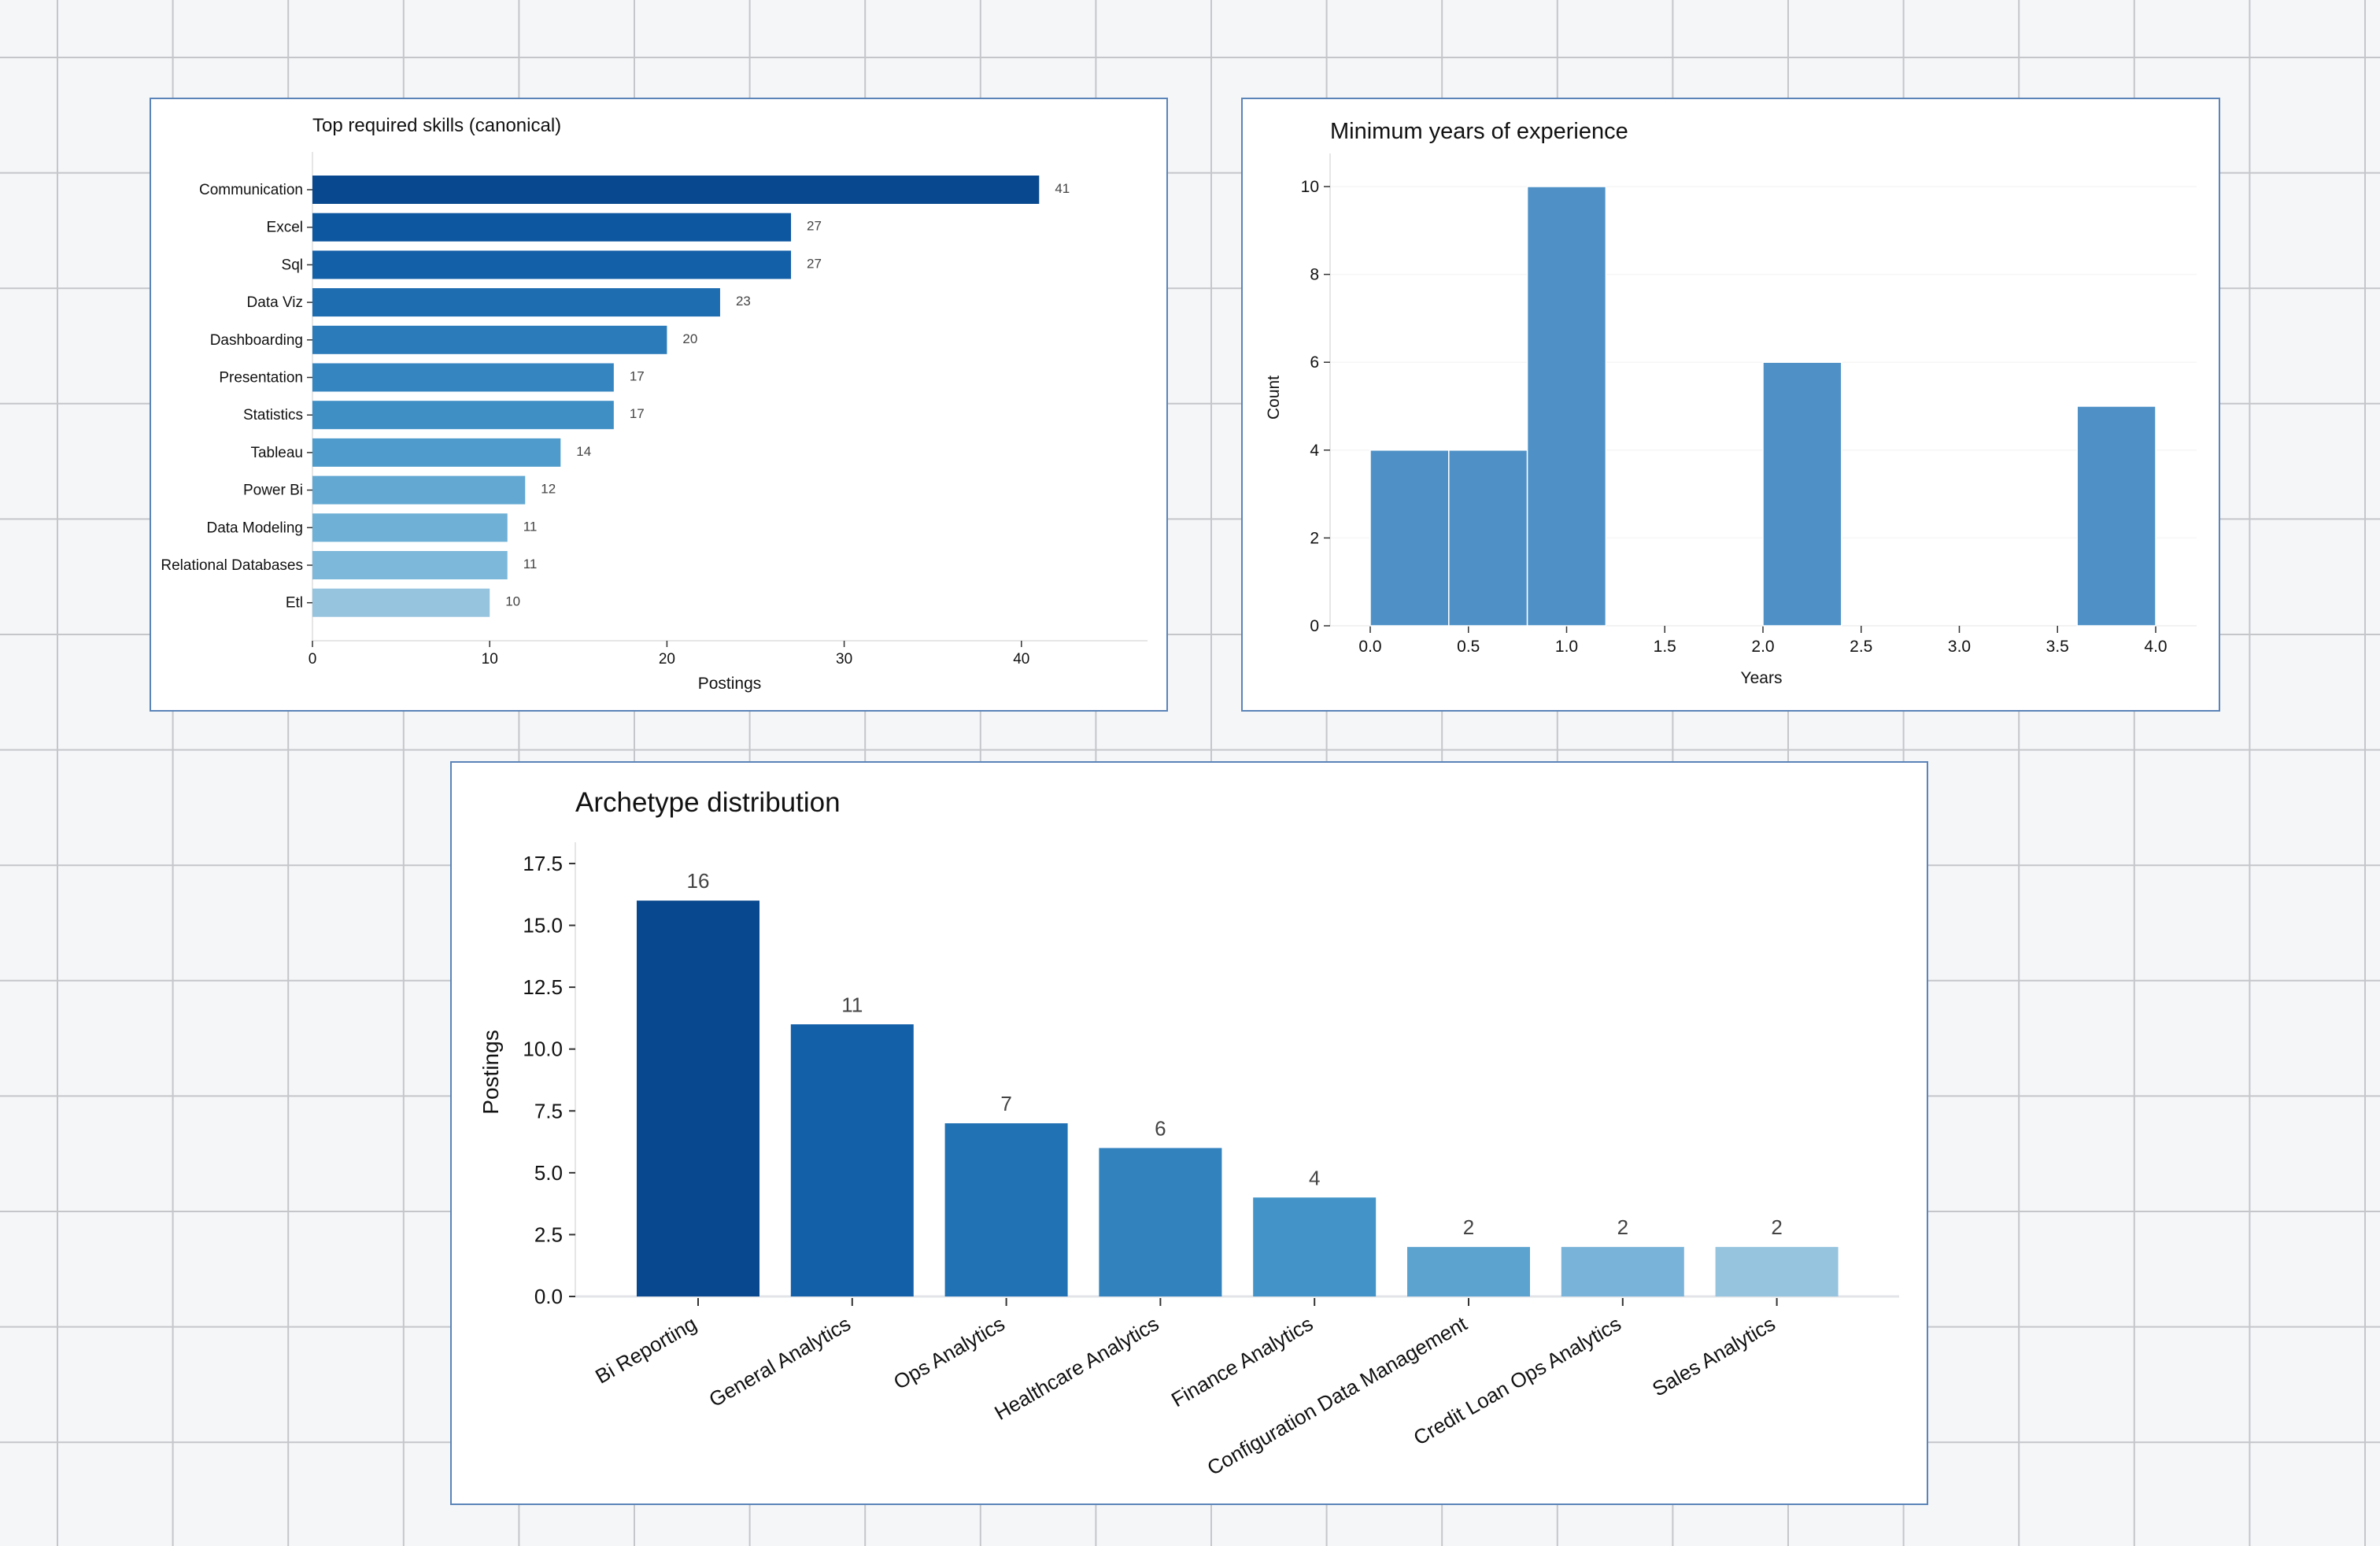  I want to click on y-tick-label: 10, so click(1310, 187).